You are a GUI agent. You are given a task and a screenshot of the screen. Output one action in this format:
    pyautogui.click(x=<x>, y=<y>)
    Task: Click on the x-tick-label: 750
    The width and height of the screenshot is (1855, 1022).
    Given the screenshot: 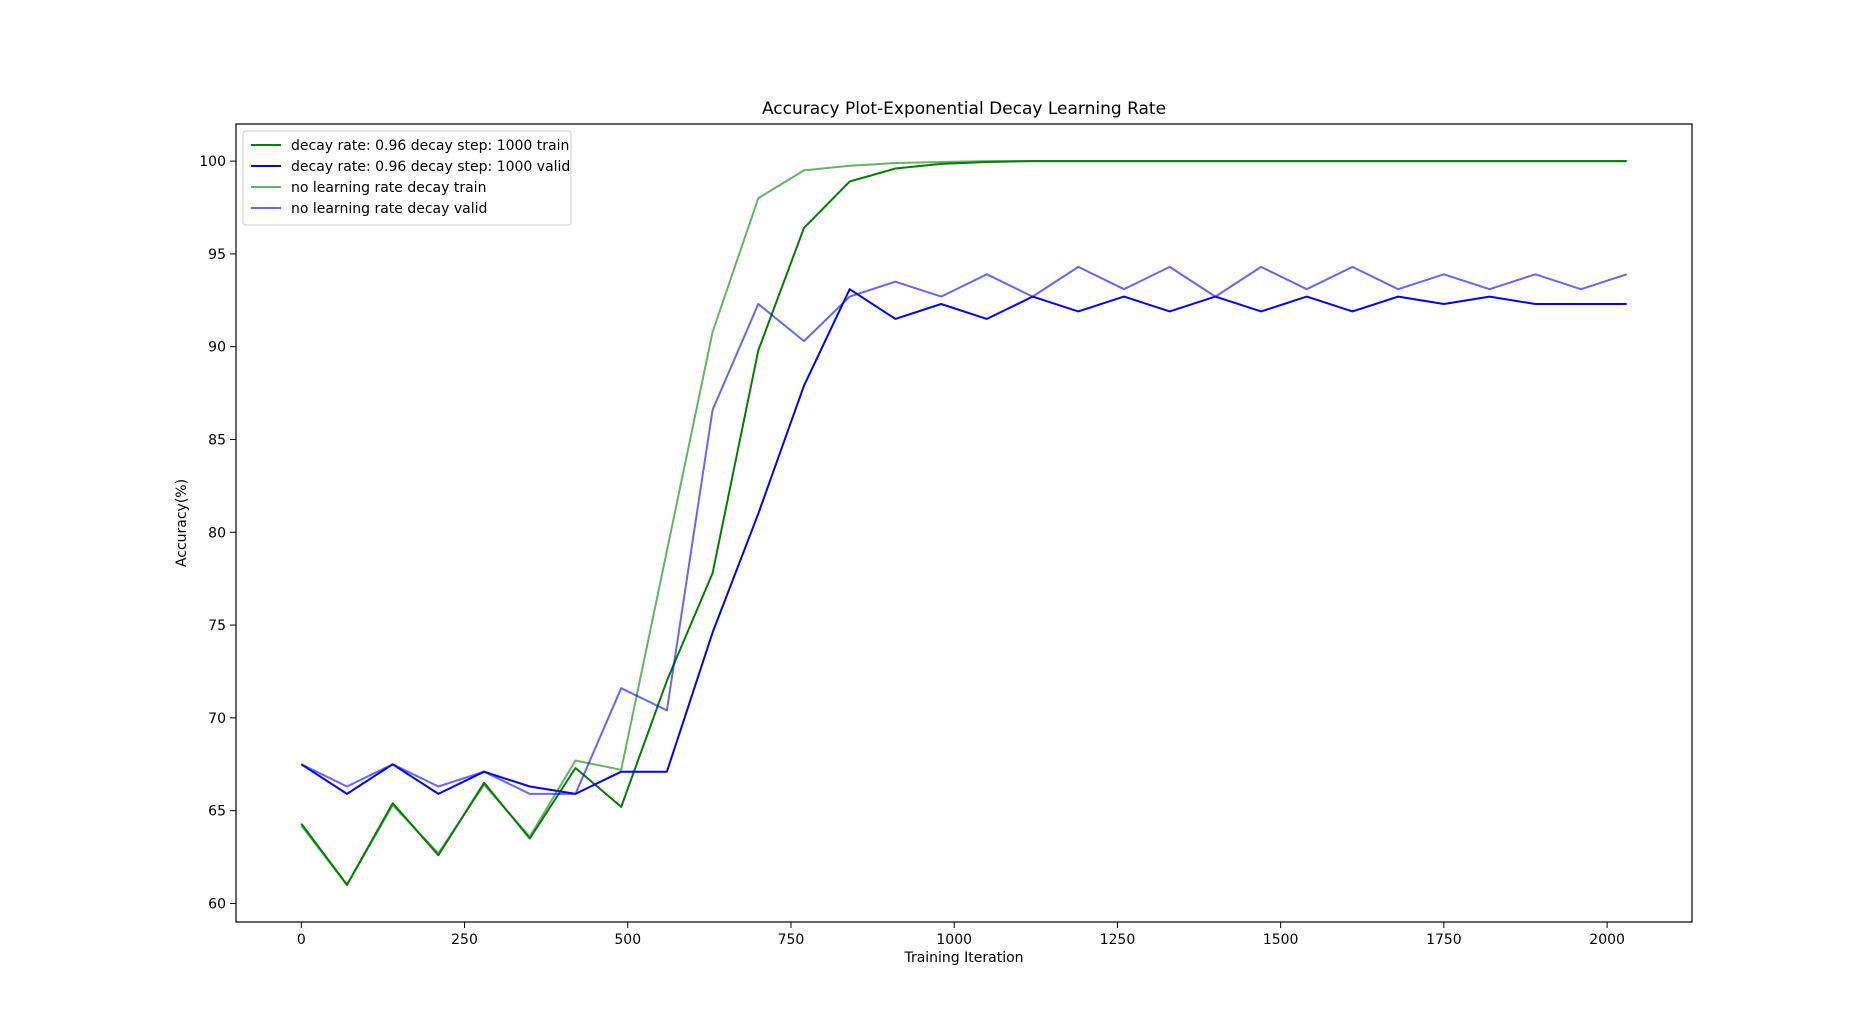 What is the action you would take?
    pyautogui.click(x=791, y=940)
    